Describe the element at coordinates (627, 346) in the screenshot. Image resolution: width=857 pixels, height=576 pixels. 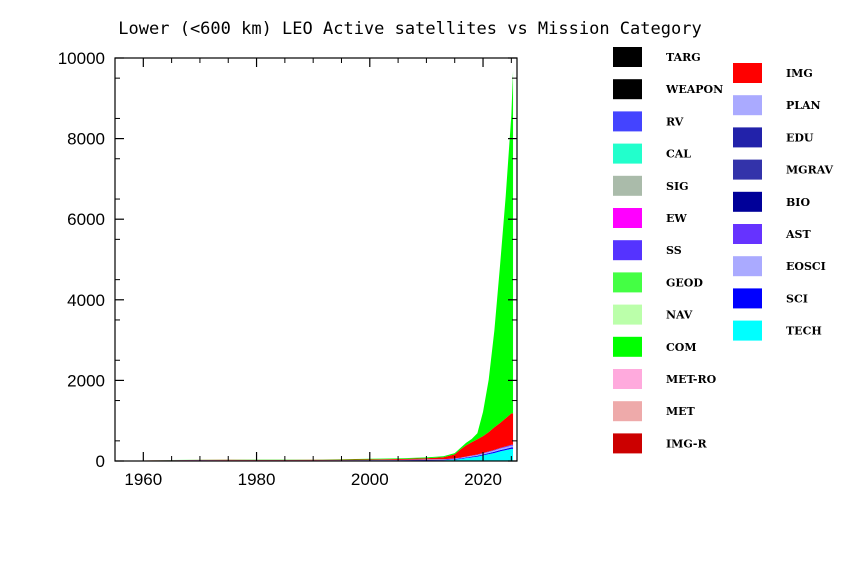
I see `legend-swatch-com` at that location.